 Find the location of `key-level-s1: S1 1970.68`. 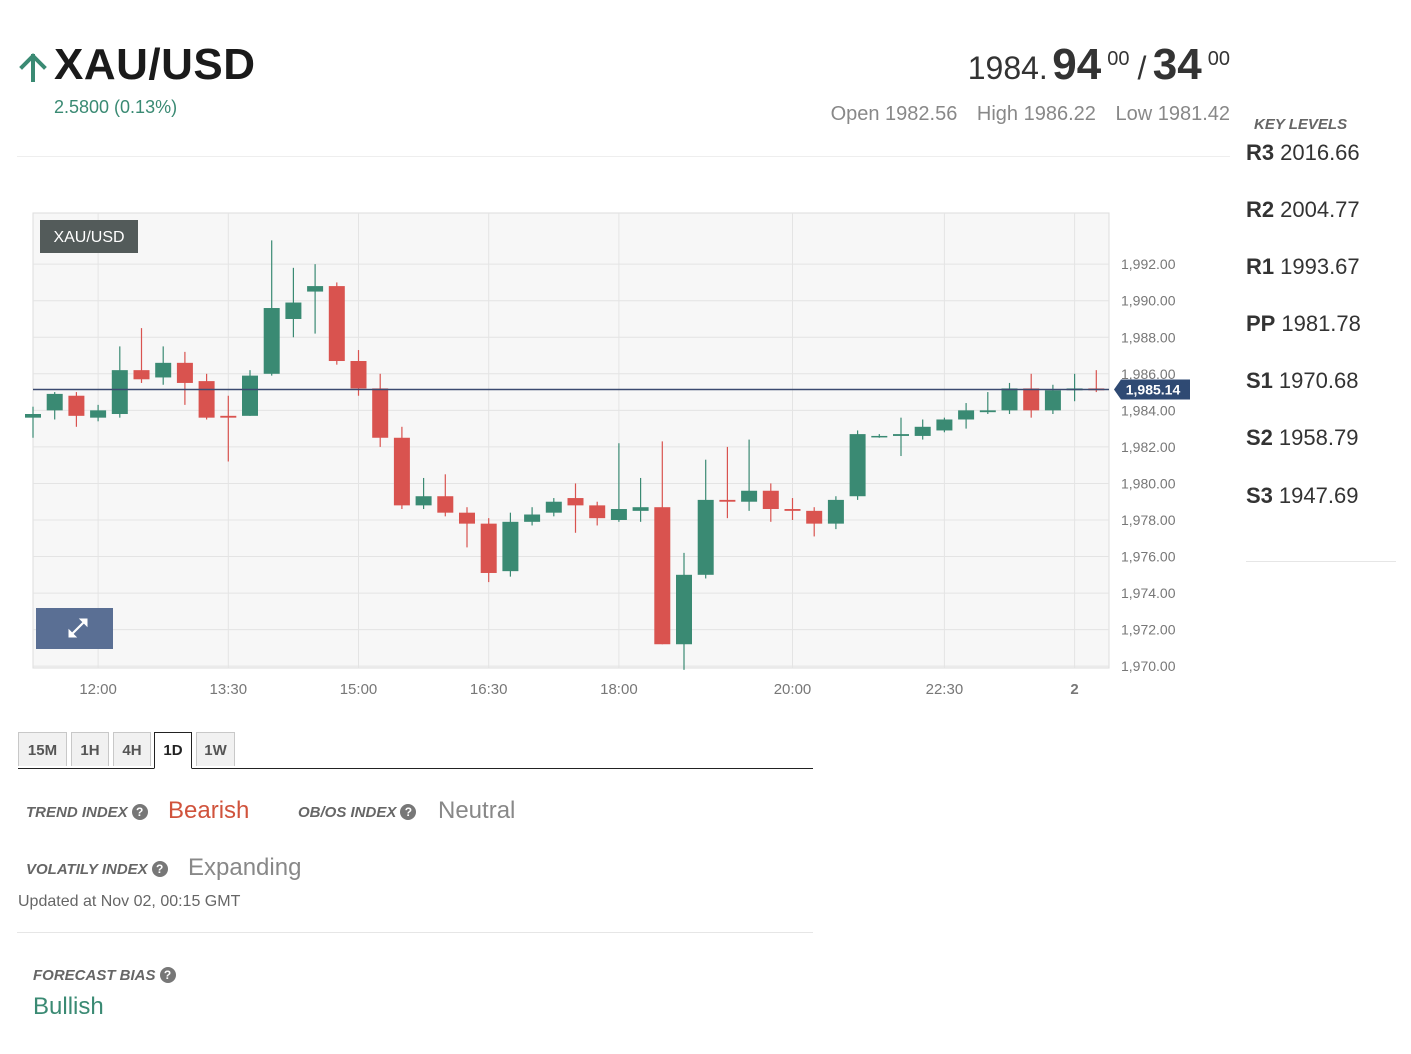

key-level-s1: S1 1970.68 is located at coordinates (1302, 381).